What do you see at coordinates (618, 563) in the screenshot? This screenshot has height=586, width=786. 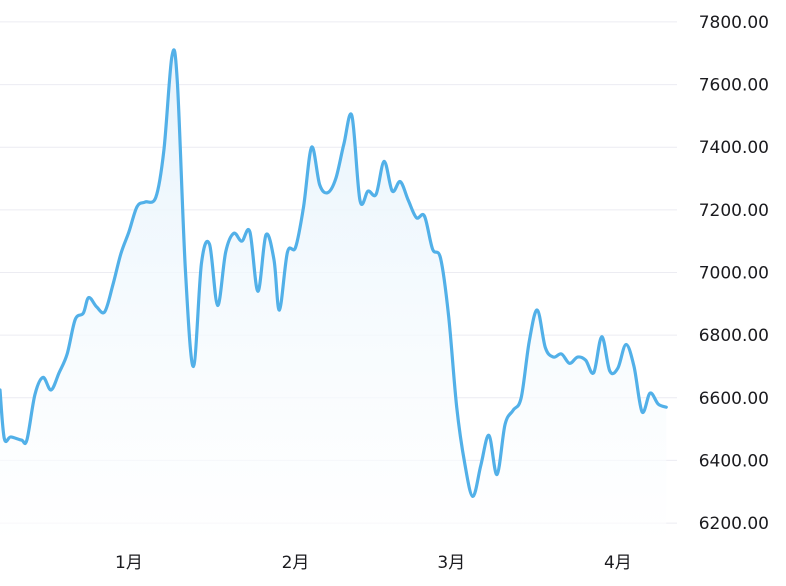 I see `x-tick-label: 4月` at bounding box center [618, 563].